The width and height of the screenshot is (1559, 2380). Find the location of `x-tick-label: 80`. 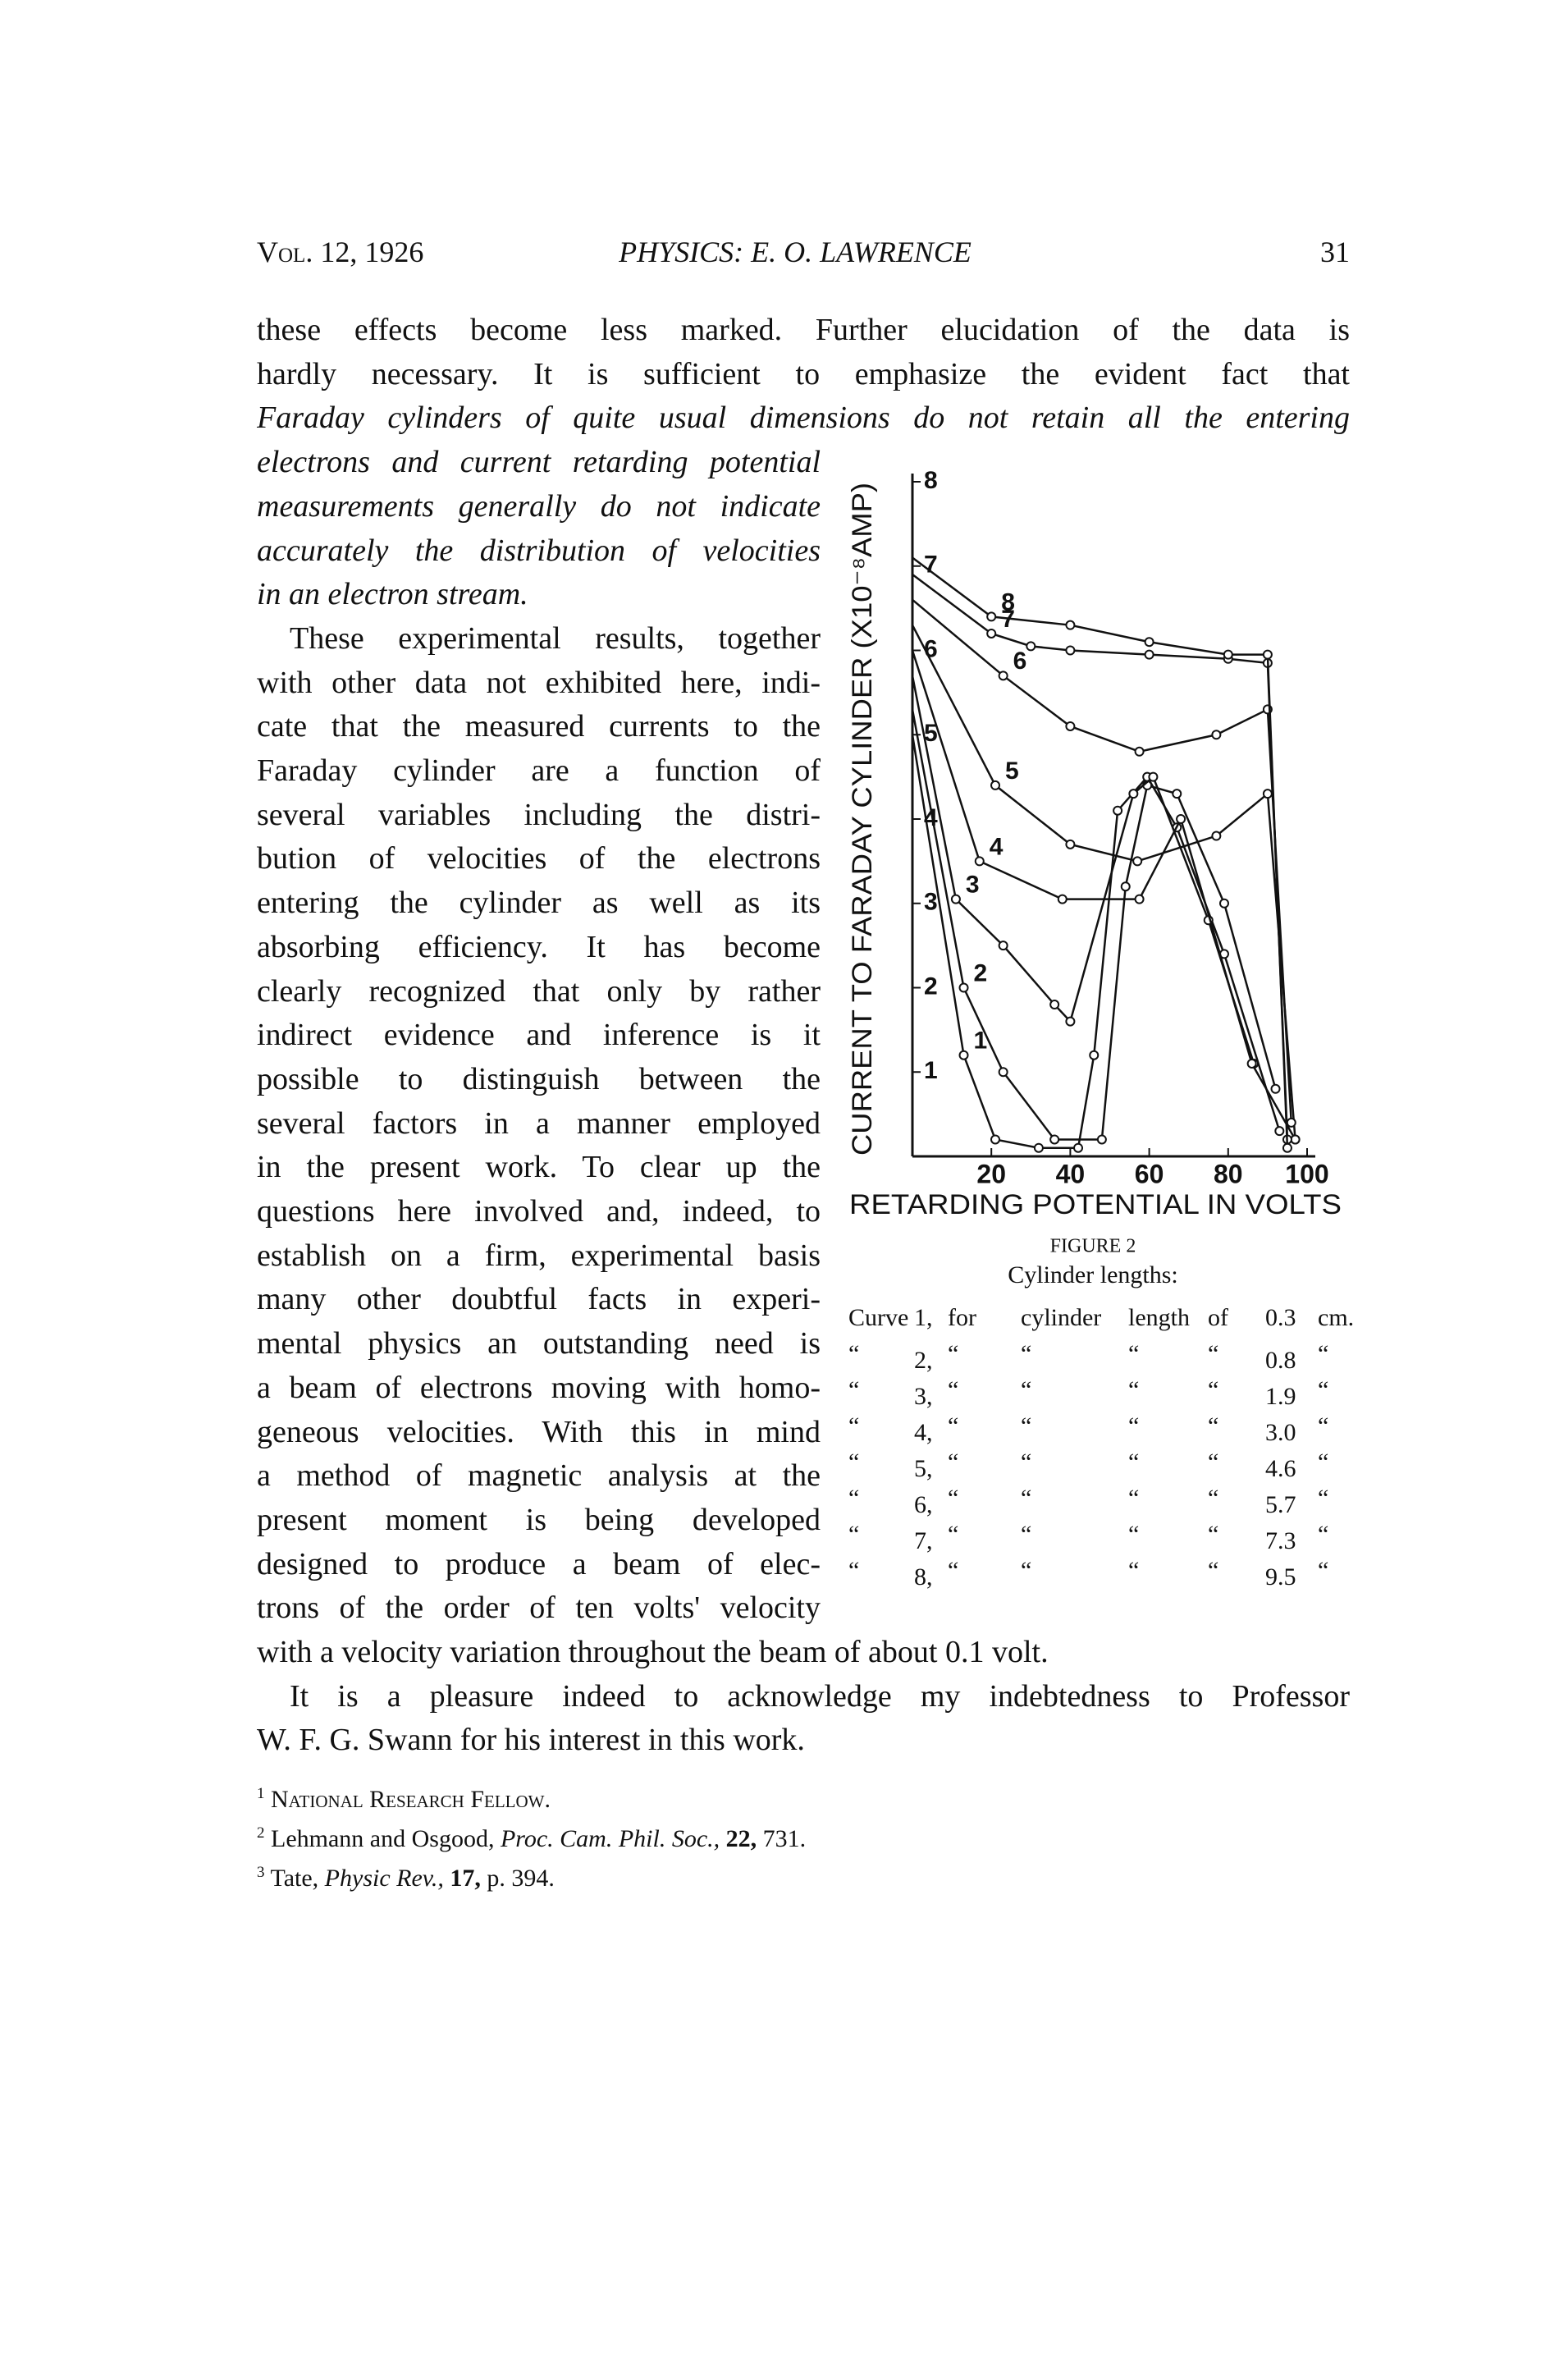

x-tick-label: 80 is located at coordinates (1228, 1173).